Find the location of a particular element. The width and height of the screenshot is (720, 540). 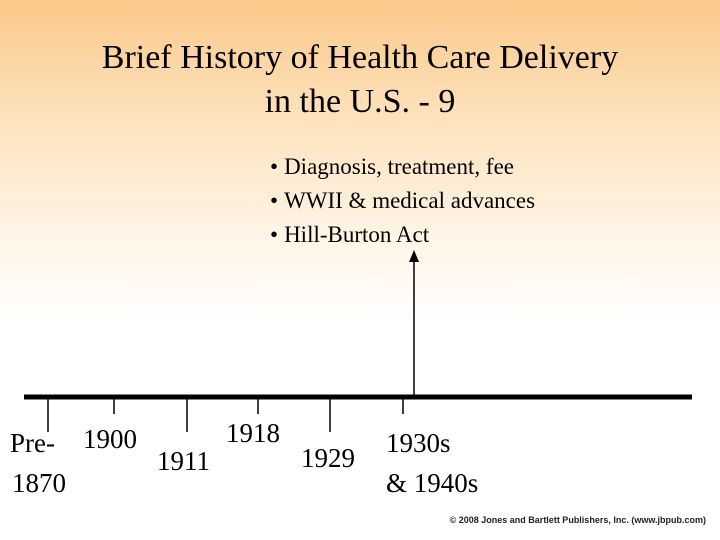

bullet-item: • WWII & medical advances is located at coordinates (402, 201).